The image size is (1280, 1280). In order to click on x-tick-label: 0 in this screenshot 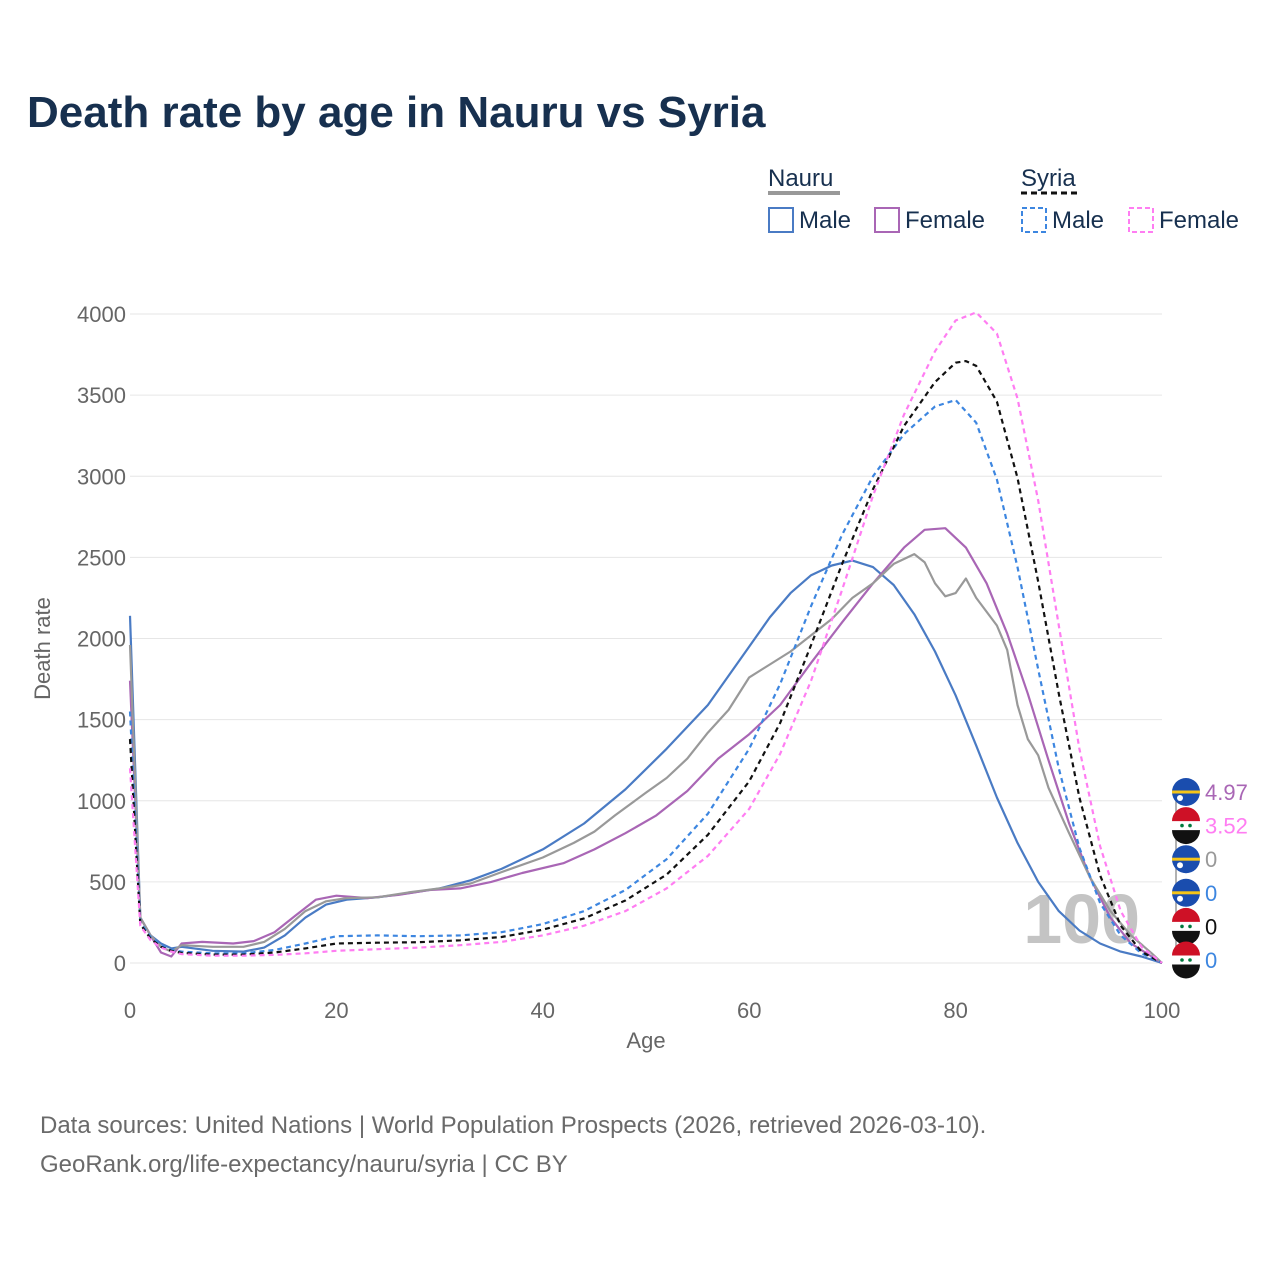, I will do `click(130, 1010)`.